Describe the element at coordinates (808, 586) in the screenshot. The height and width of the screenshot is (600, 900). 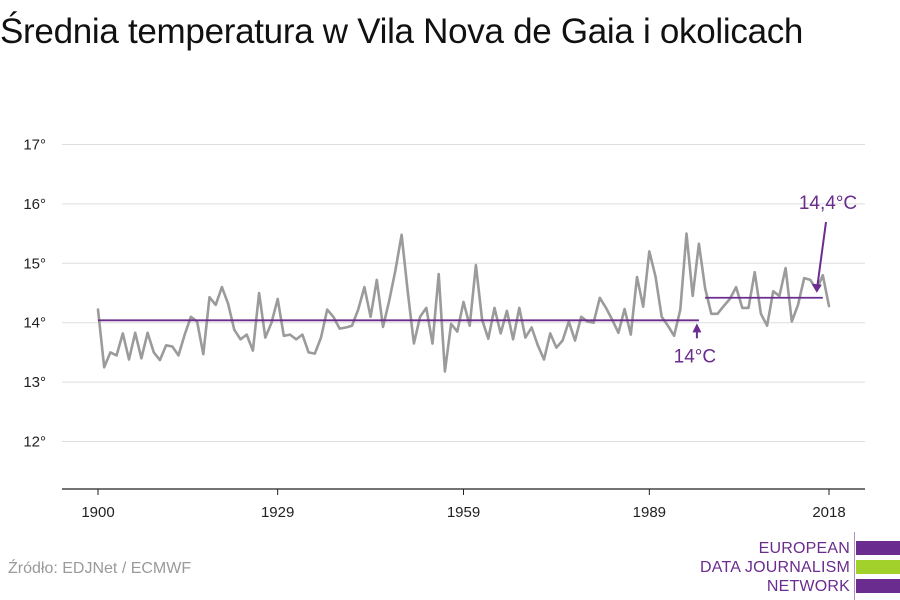
I see `logo-line-3: NETWORK` at that location.